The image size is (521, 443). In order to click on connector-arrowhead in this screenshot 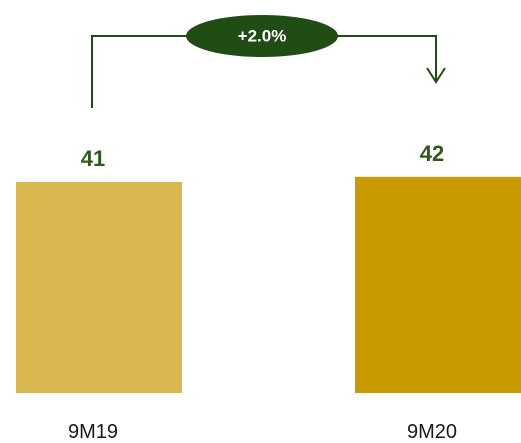, I will do `click(436, 75)`.